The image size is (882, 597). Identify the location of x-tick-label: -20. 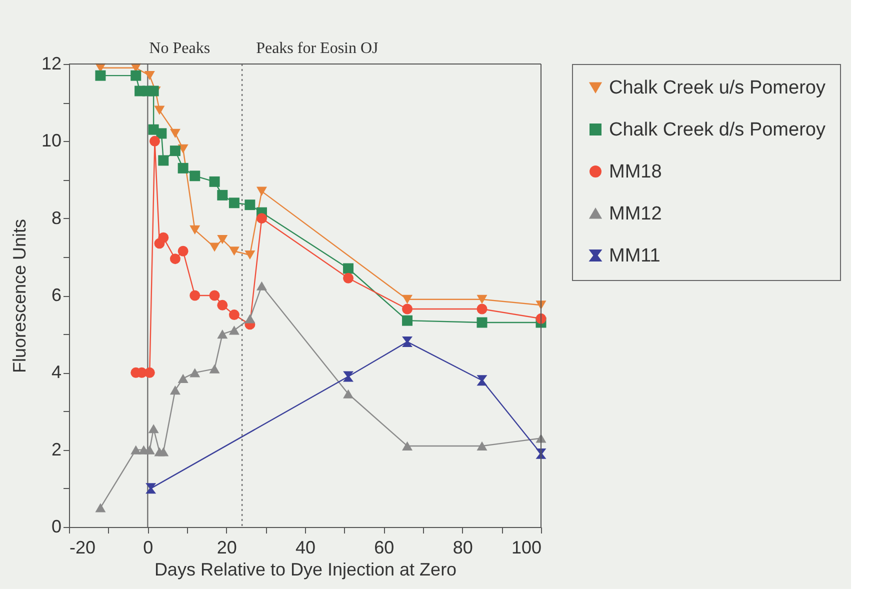
(83, 548).